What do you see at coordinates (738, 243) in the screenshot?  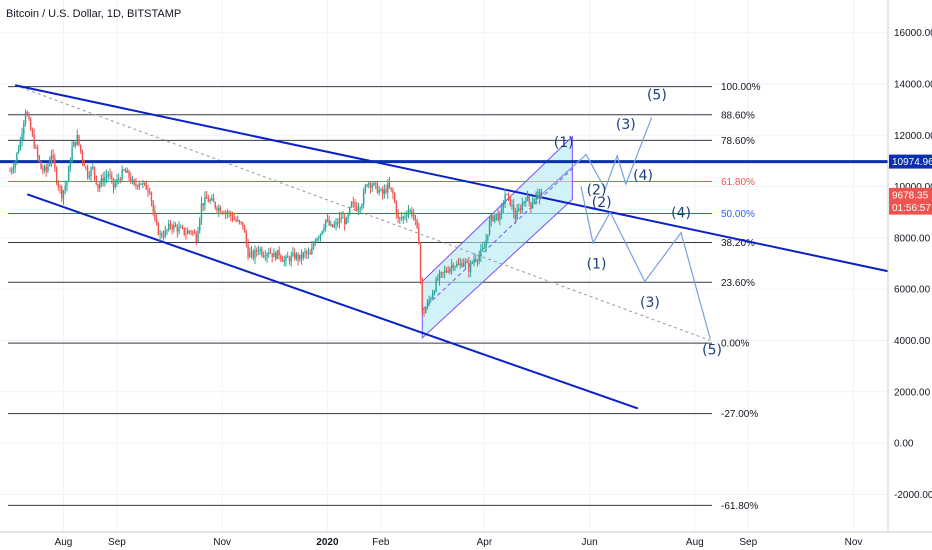 I see `fib-level-label: 38.20%` at bounding box center [738, 243].